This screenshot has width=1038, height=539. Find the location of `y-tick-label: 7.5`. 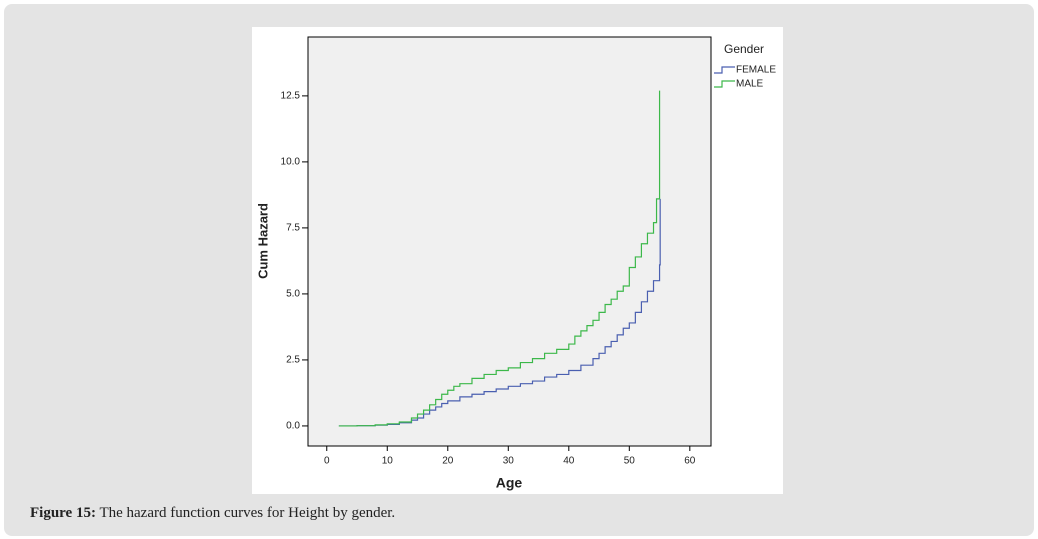

y-tick-label: 7.5 is located at coordinates (293, 228).